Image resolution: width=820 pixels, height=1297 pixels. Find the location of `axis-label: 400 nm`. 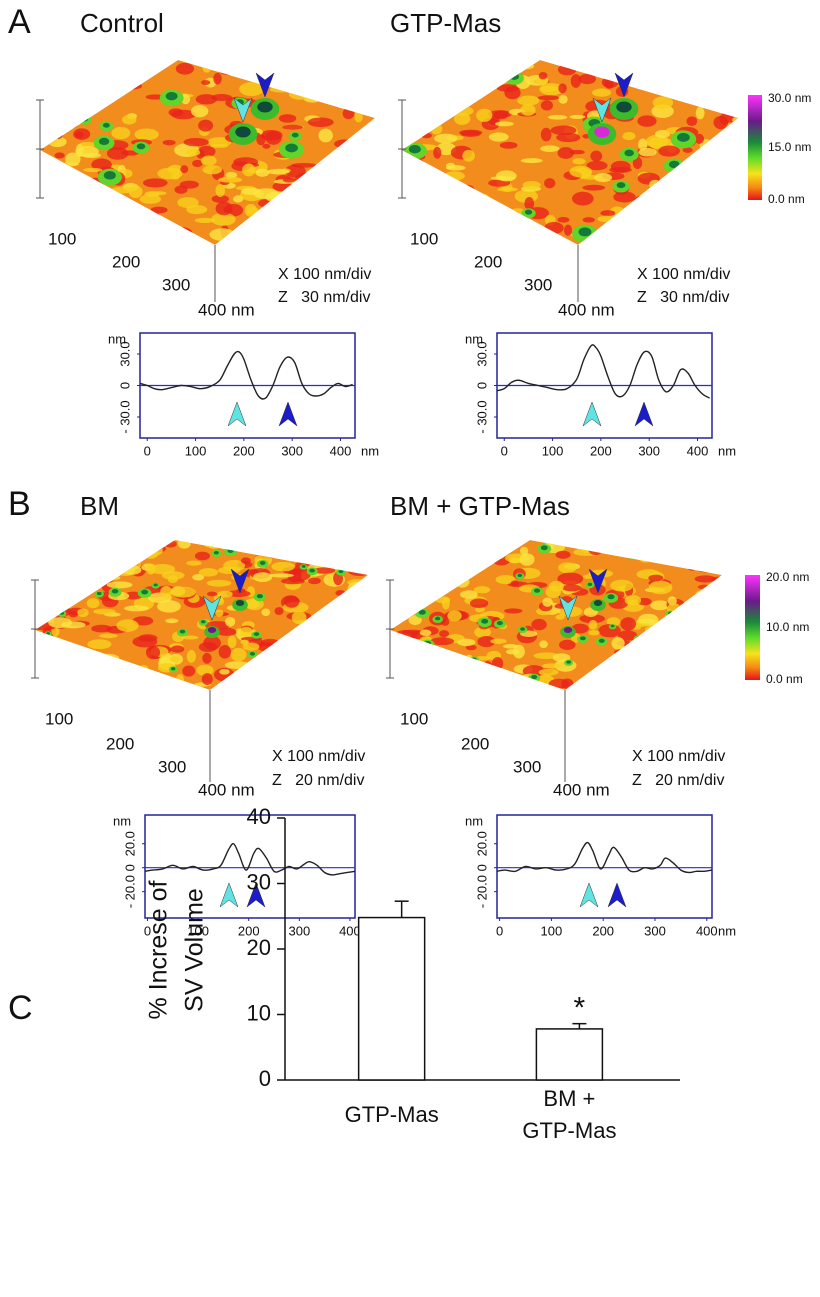

axis-label: 400 nm is located at coordinates (586, 309).